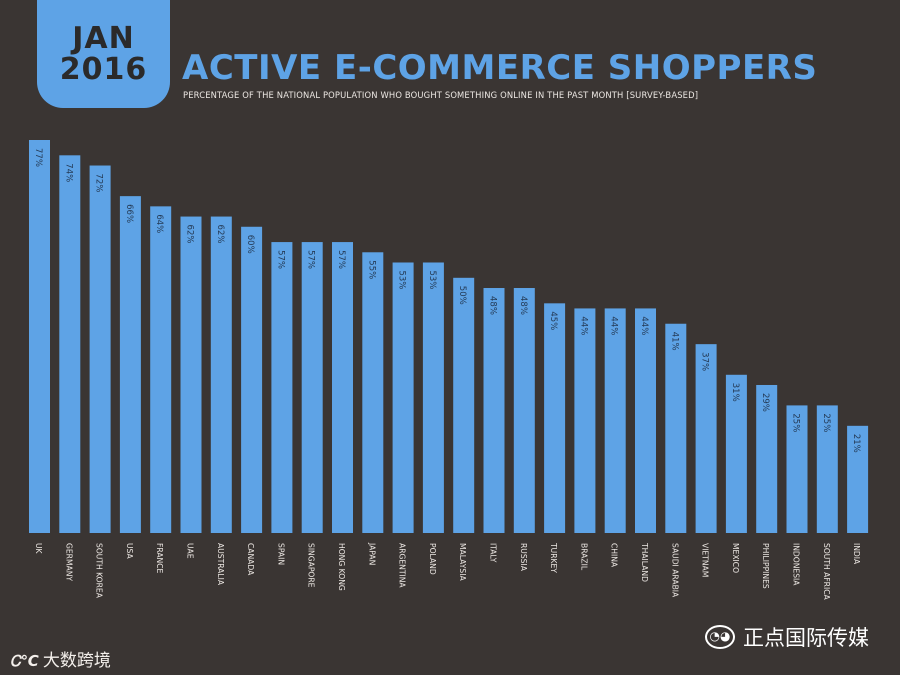 This screenshot has height=675, width=900. Describe the element at coordinates (705, 361) in the screenshot. I see `value-label: 37%` at that location.